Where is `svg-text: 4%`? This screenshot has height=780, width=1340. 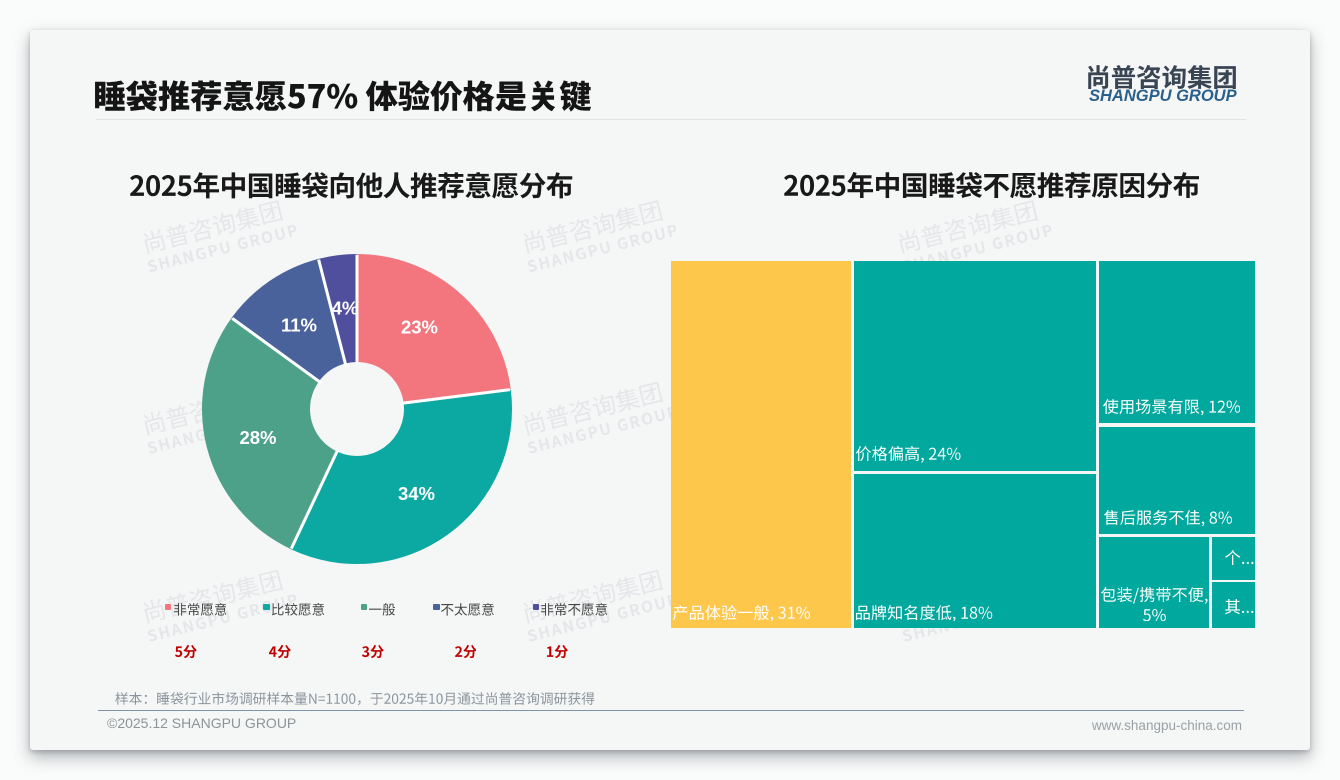 svg-text: 4% is located at coordinates (345, 307).